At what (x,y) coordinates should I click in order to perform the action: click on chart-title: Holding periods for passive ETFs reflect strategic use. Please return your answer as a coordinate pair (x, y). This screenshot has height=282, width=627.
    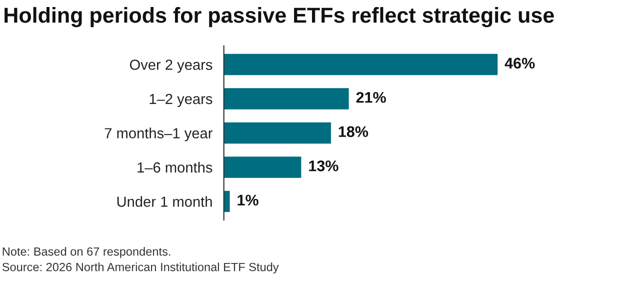
    Looking at the image, I should click on (279, 17).